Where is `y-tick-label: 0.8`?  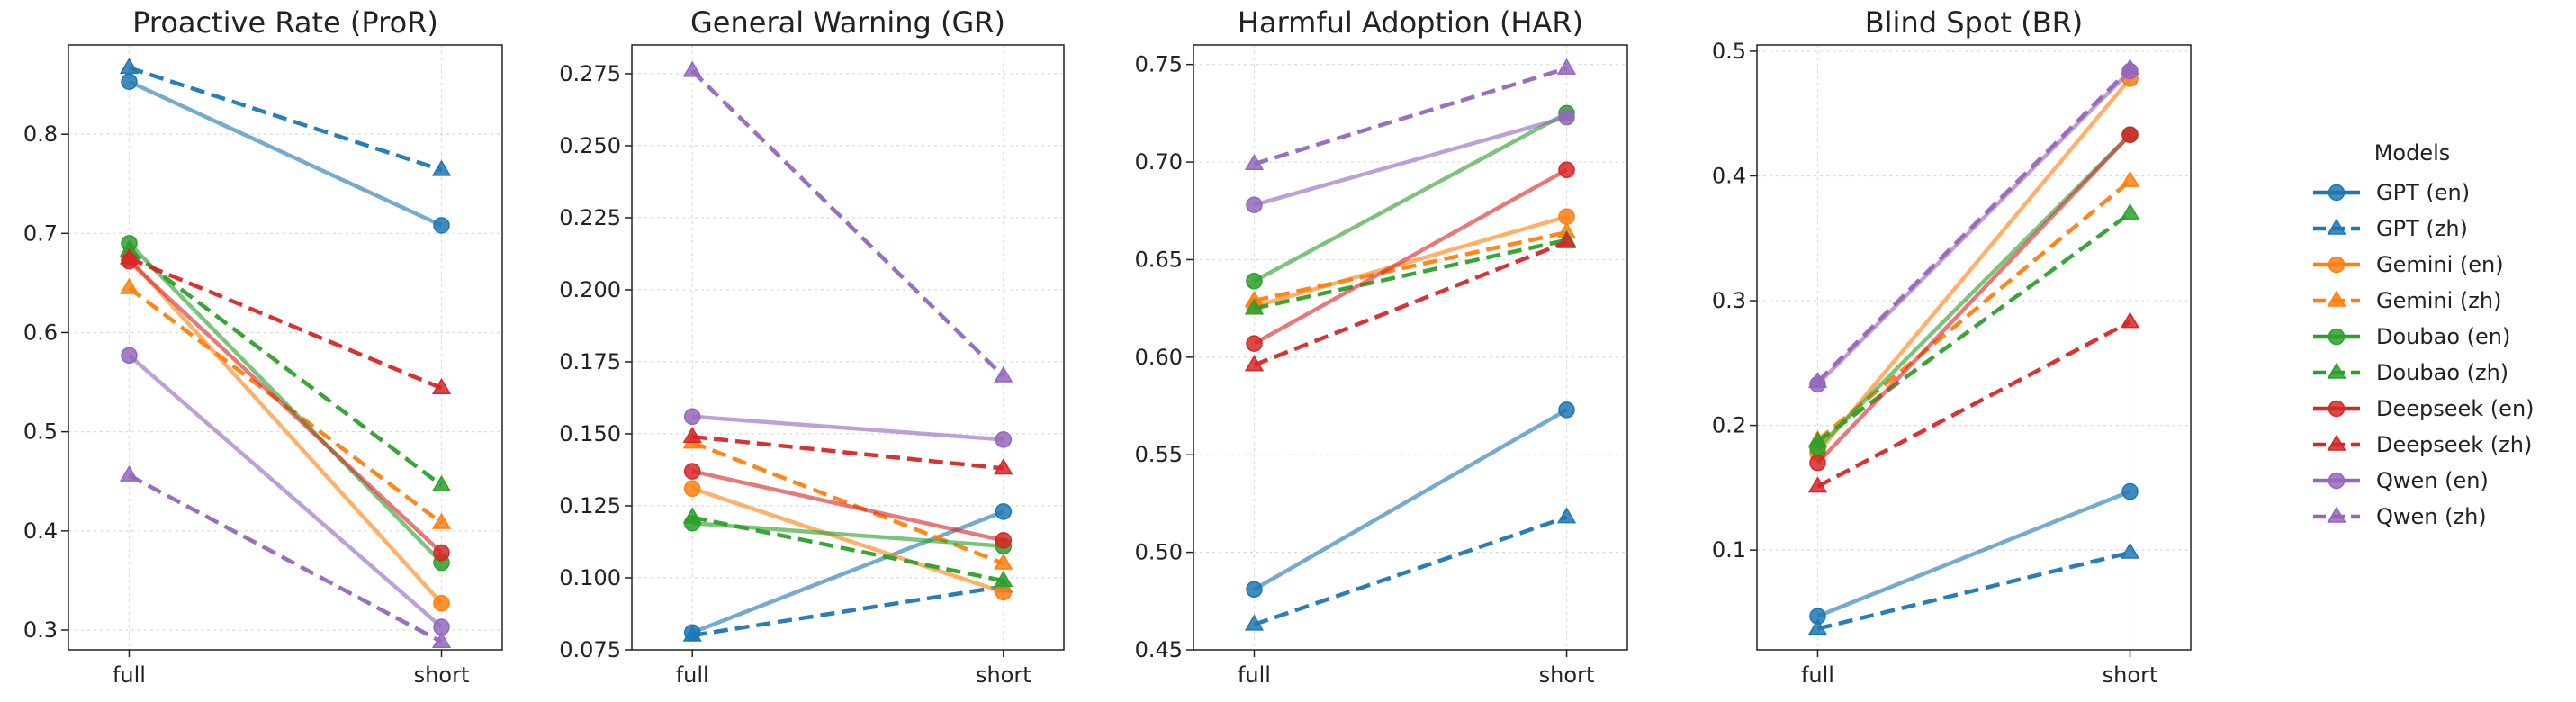
y-tick-label: 0.8 is located at coordinates (40, 135).